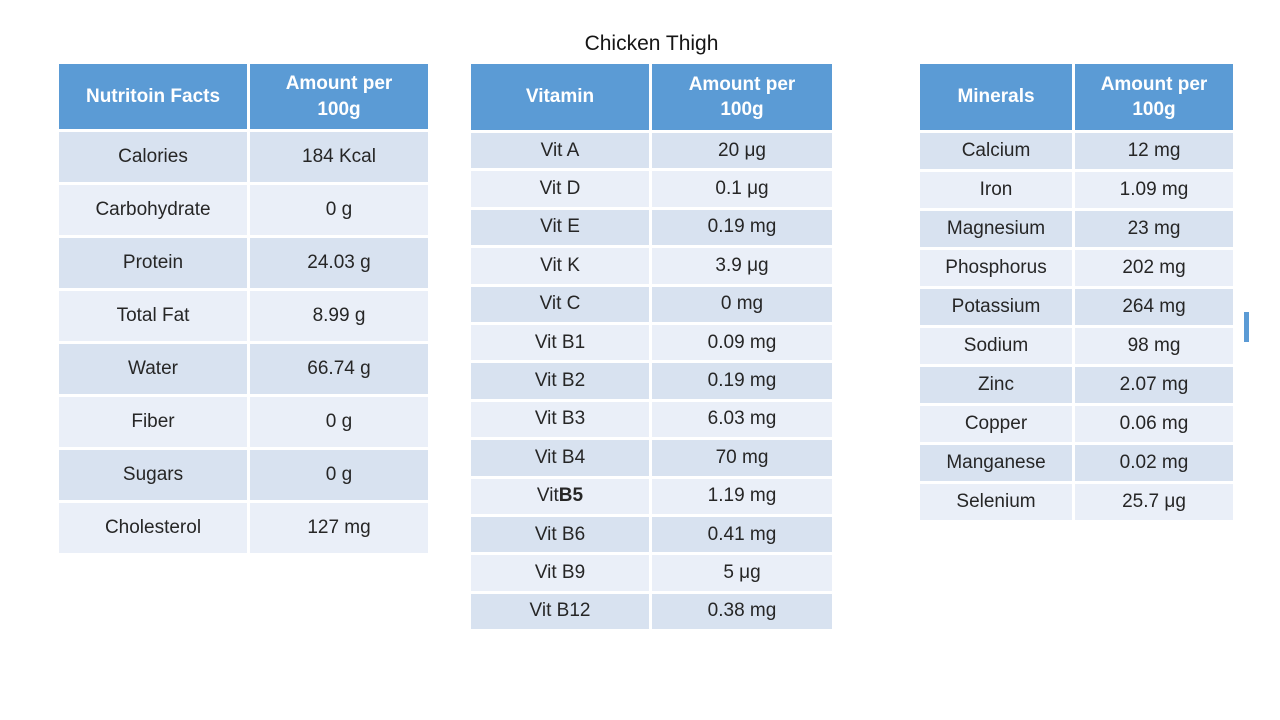  What do you see at coordinates (742, 419) in the screenshot?
I see `row-amount-cell: 6.03 mg` at bounding box center [742, 419].